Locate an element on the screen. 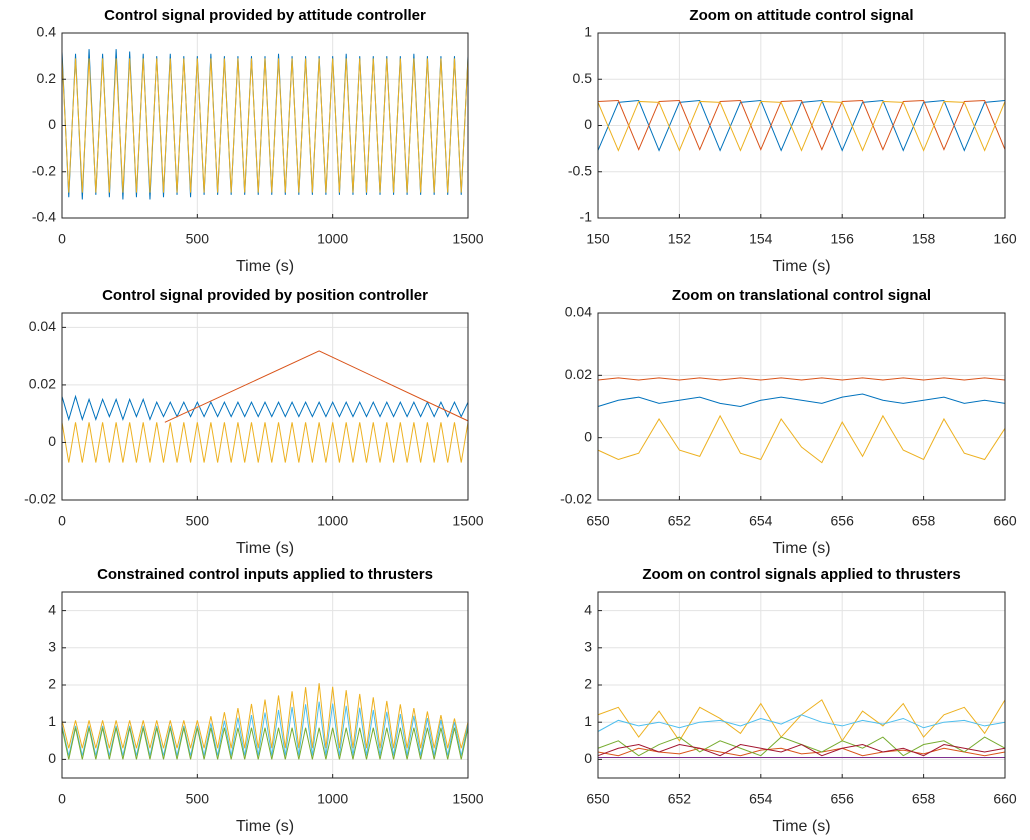 The image size is (1030, 840). subplot-title: Zoom on attitude control signal is located at coordinates (801, 15).